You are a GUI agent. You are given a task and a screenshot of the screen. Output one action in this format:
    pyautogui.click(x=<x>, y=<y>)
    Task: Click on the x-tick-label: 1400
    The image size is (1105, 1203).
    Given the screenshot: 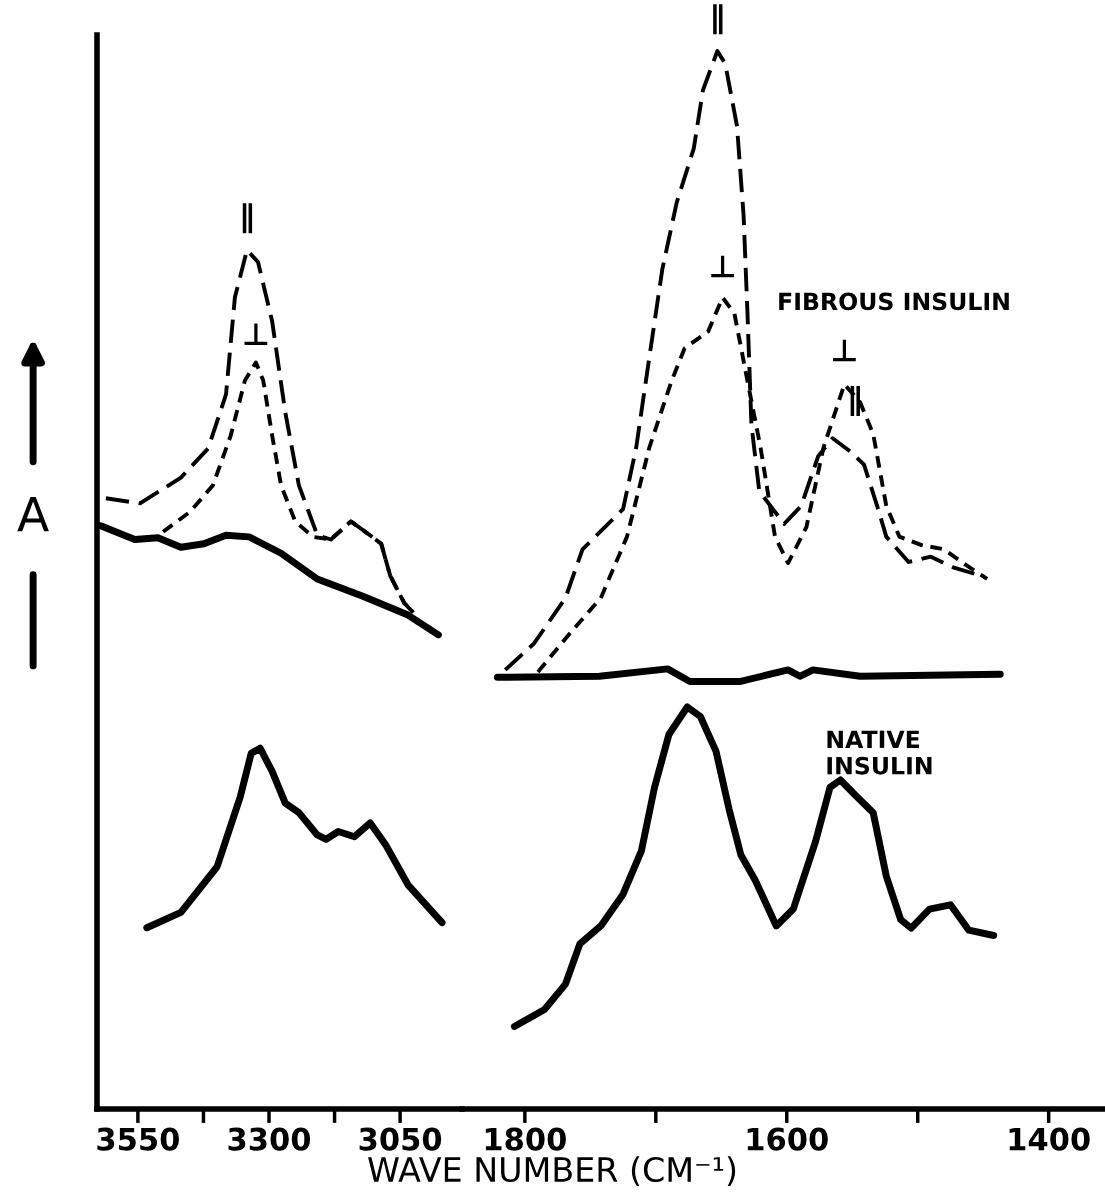 What is the action you would take?
    pyautogui.click(x=1049, y=1139)
    